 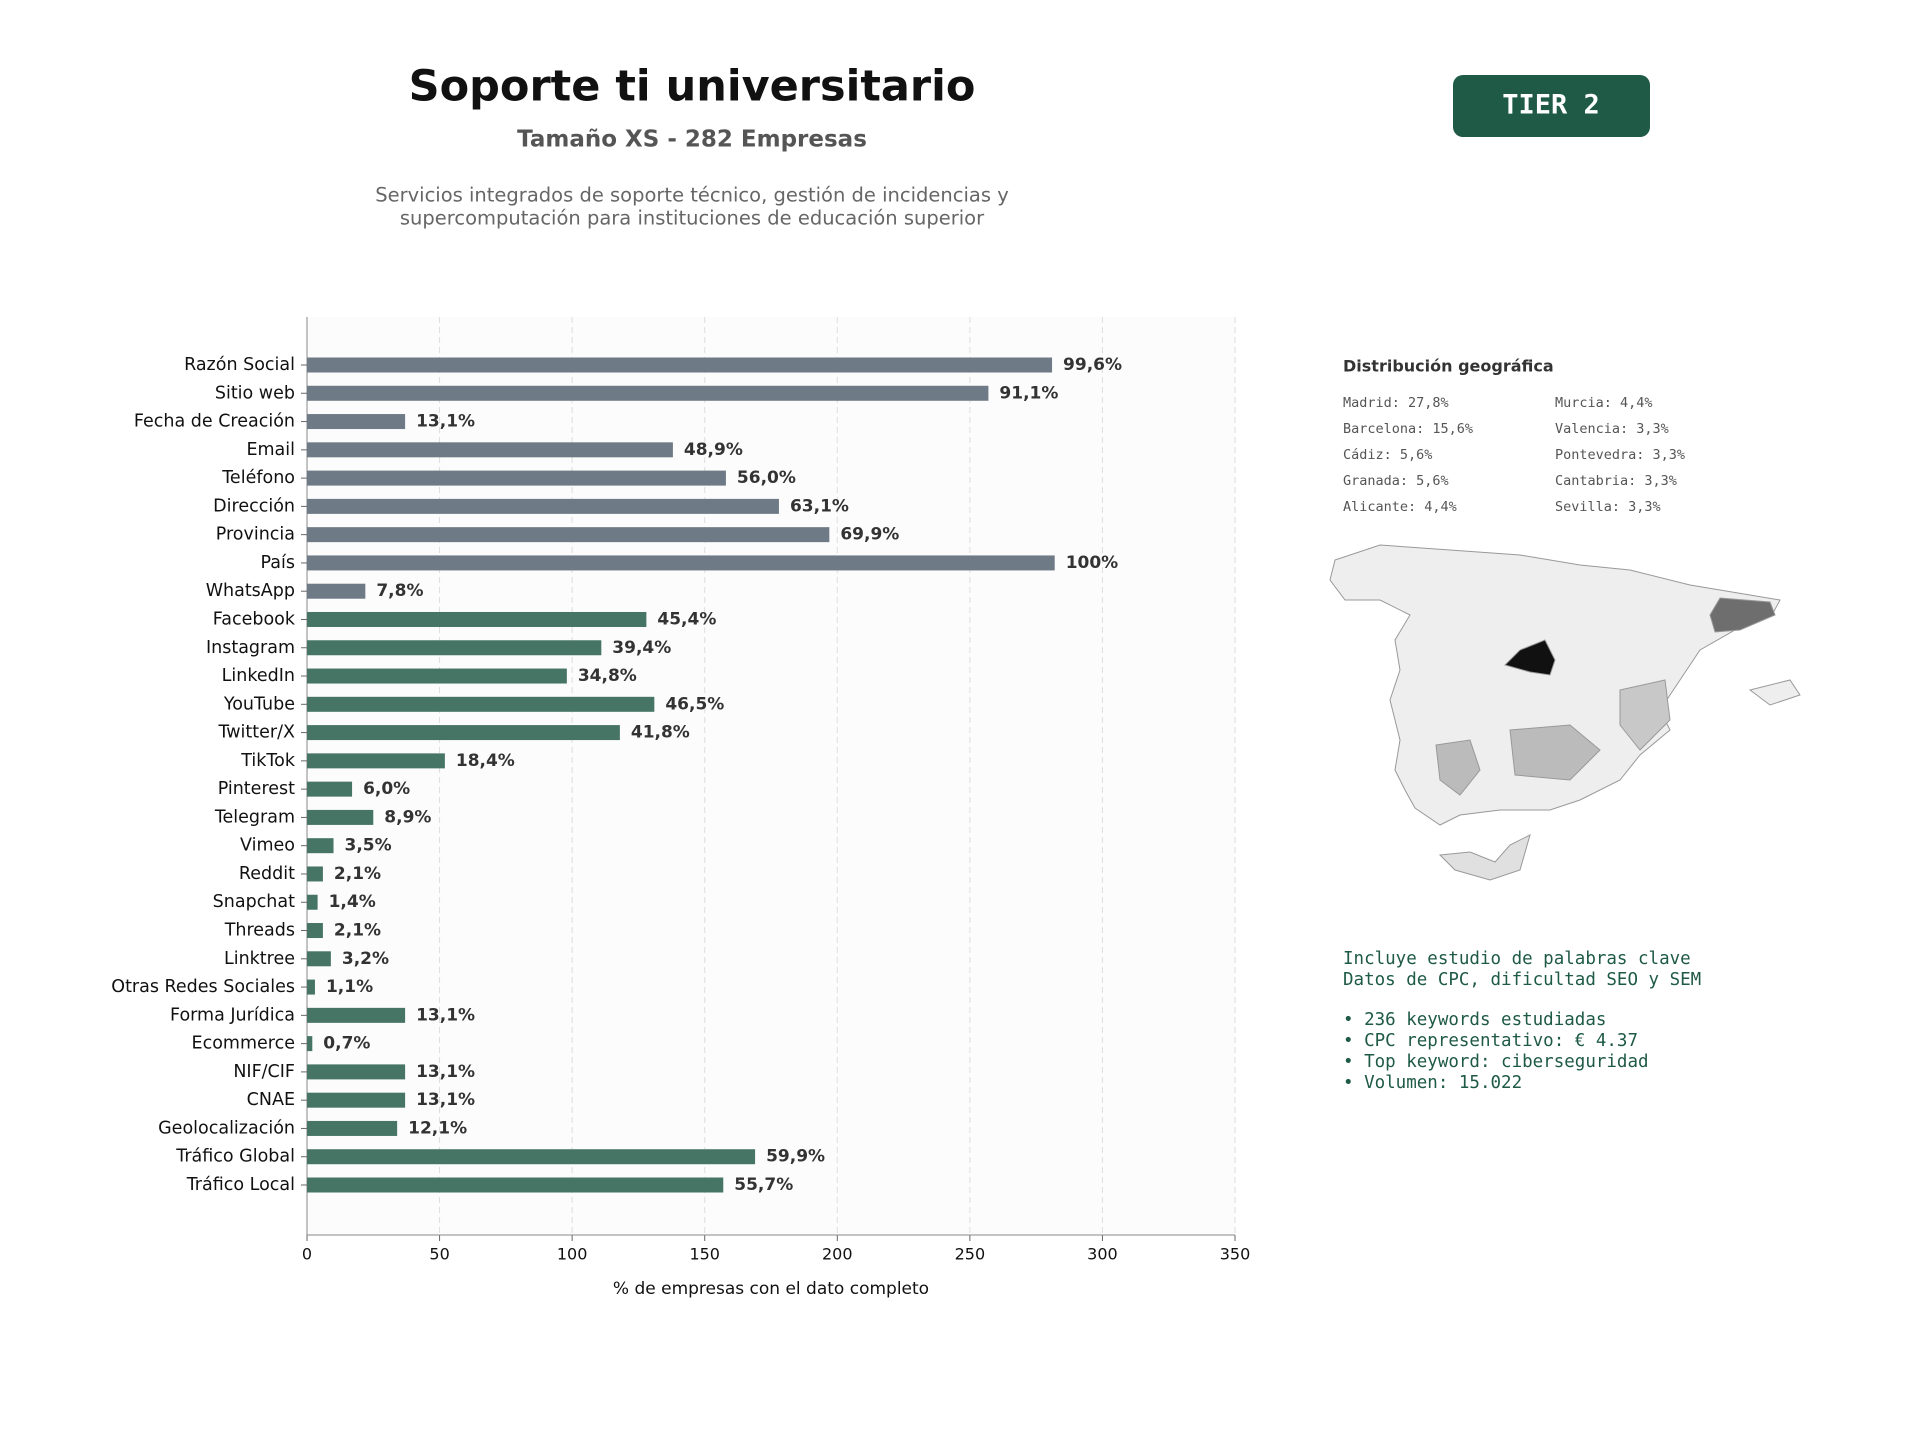 What do you see at coordinates (771, 1289) in the screenshot?
I see `x-axis-label: % de empresas con el dato completo` at bounding box center [771, 1289].